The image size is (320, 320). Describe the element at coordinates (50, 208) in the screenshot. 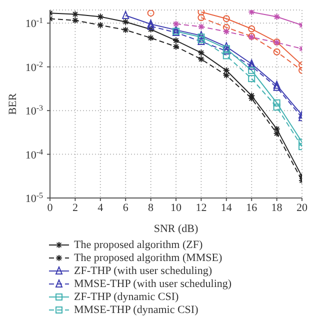

I see `x-tick-label: 0` at that location.